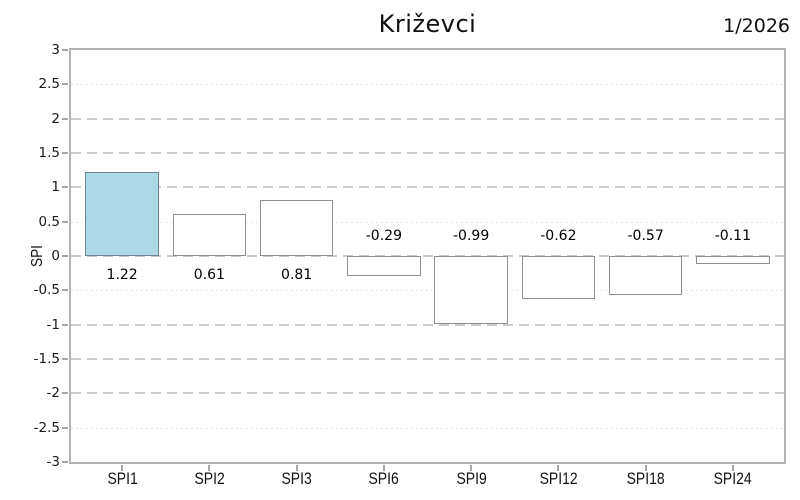  I want to click on gridline-dotted--2.5, so click(427, 428).